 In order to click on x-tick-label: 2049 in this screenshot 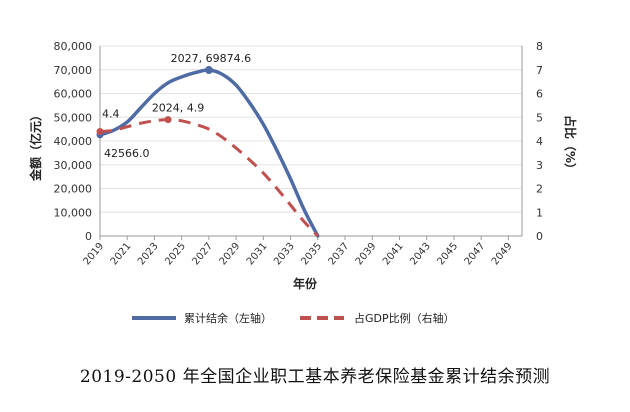, I will do `click(502, 254)`.